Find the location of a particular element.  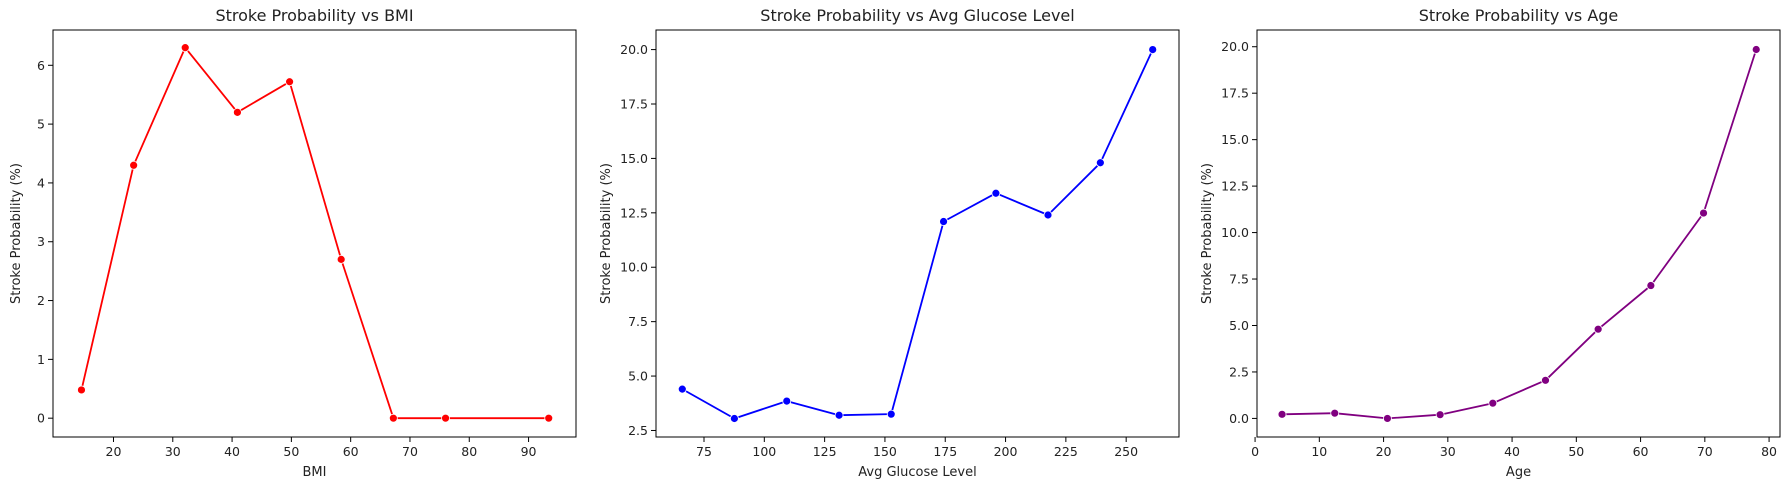

chart-title: Stroke Probability vs Avg Glucose Level is located at coordinates (917, 15).